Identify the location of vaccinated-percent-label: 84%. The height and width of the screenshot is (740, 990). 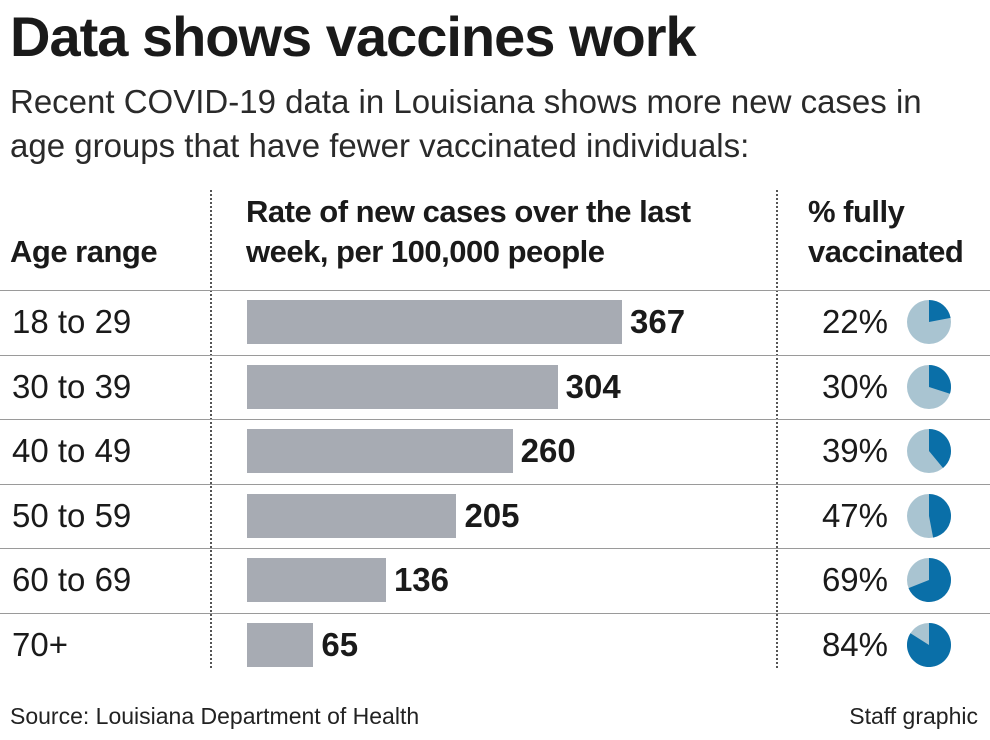
(854, 644).